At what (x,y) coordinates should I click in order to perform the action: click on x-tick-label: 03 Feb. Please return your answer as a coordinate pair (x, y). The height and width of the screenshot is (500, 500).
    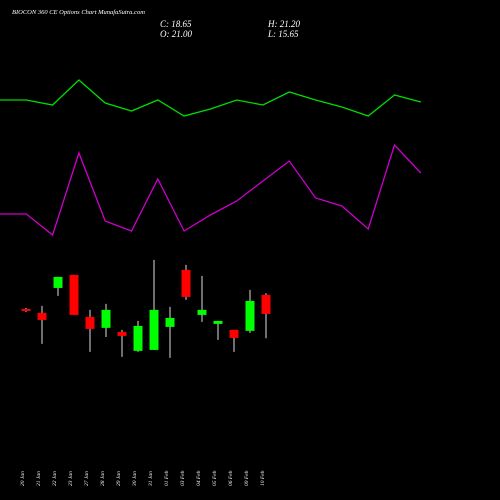
    Looking at the image, I should click on (183, 478).